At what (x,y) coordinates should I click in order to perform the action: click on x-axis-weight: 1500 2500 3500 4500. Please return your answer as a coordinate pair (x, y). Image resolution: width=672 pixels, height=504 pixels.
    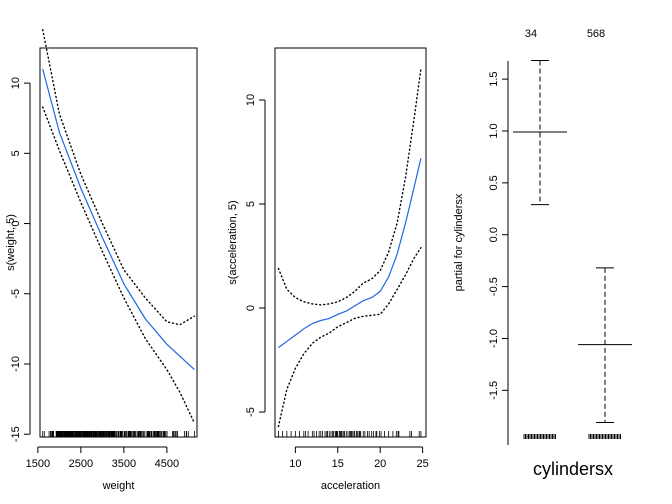
    Looking at the image, I should click on (102, 458).